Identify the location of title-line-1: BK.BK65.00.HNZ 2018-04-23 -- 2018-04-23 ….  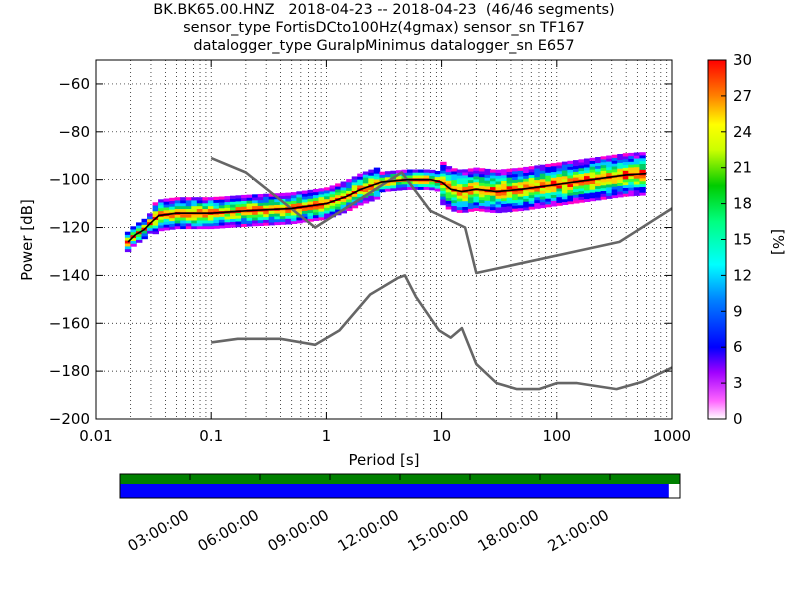
(384, 10).